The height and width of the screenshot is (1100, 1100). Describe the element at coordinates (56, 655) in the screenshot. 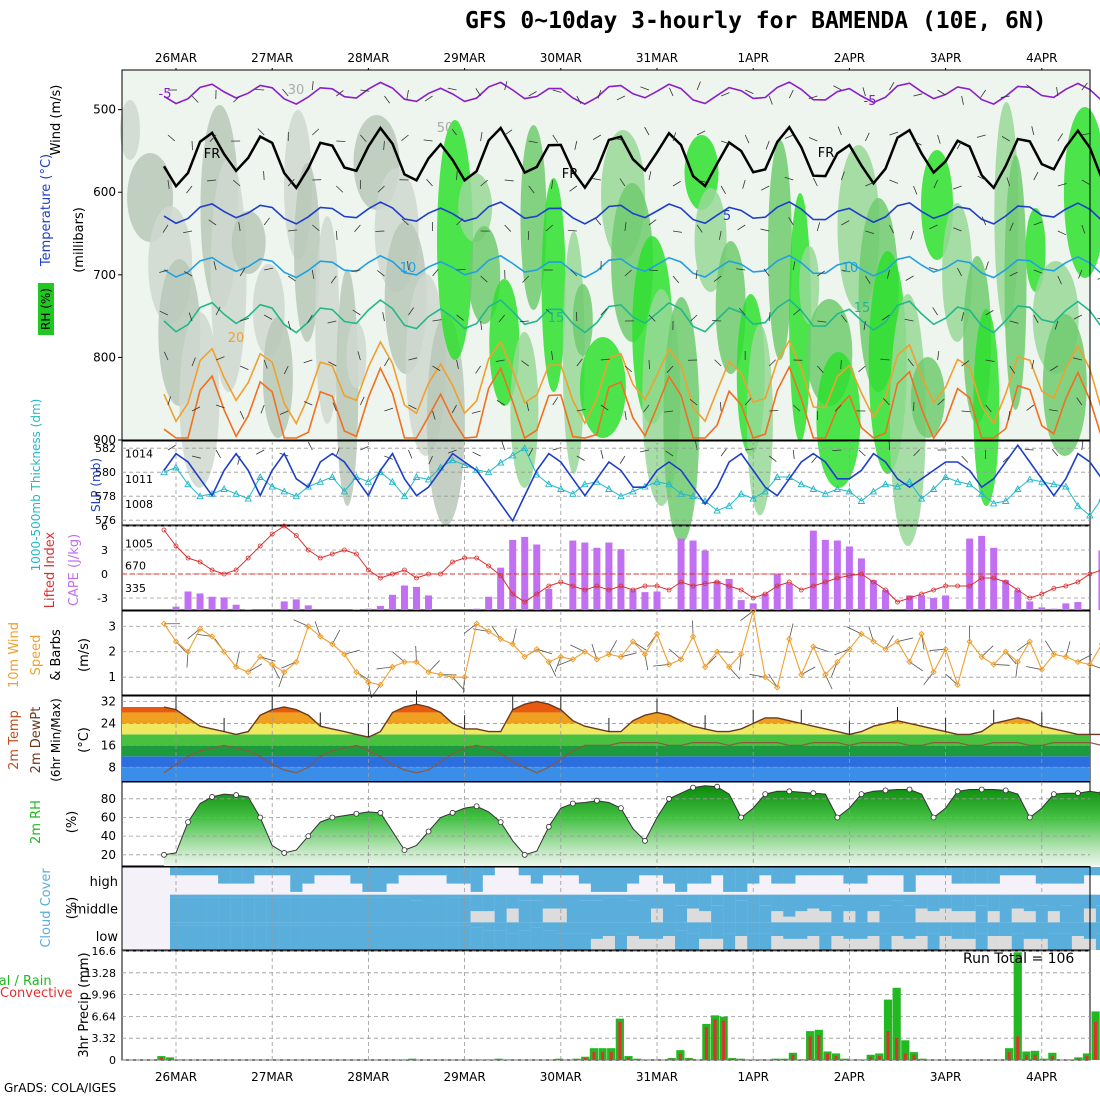

I see `wind-ylabel-c: & Barbs` at that location.